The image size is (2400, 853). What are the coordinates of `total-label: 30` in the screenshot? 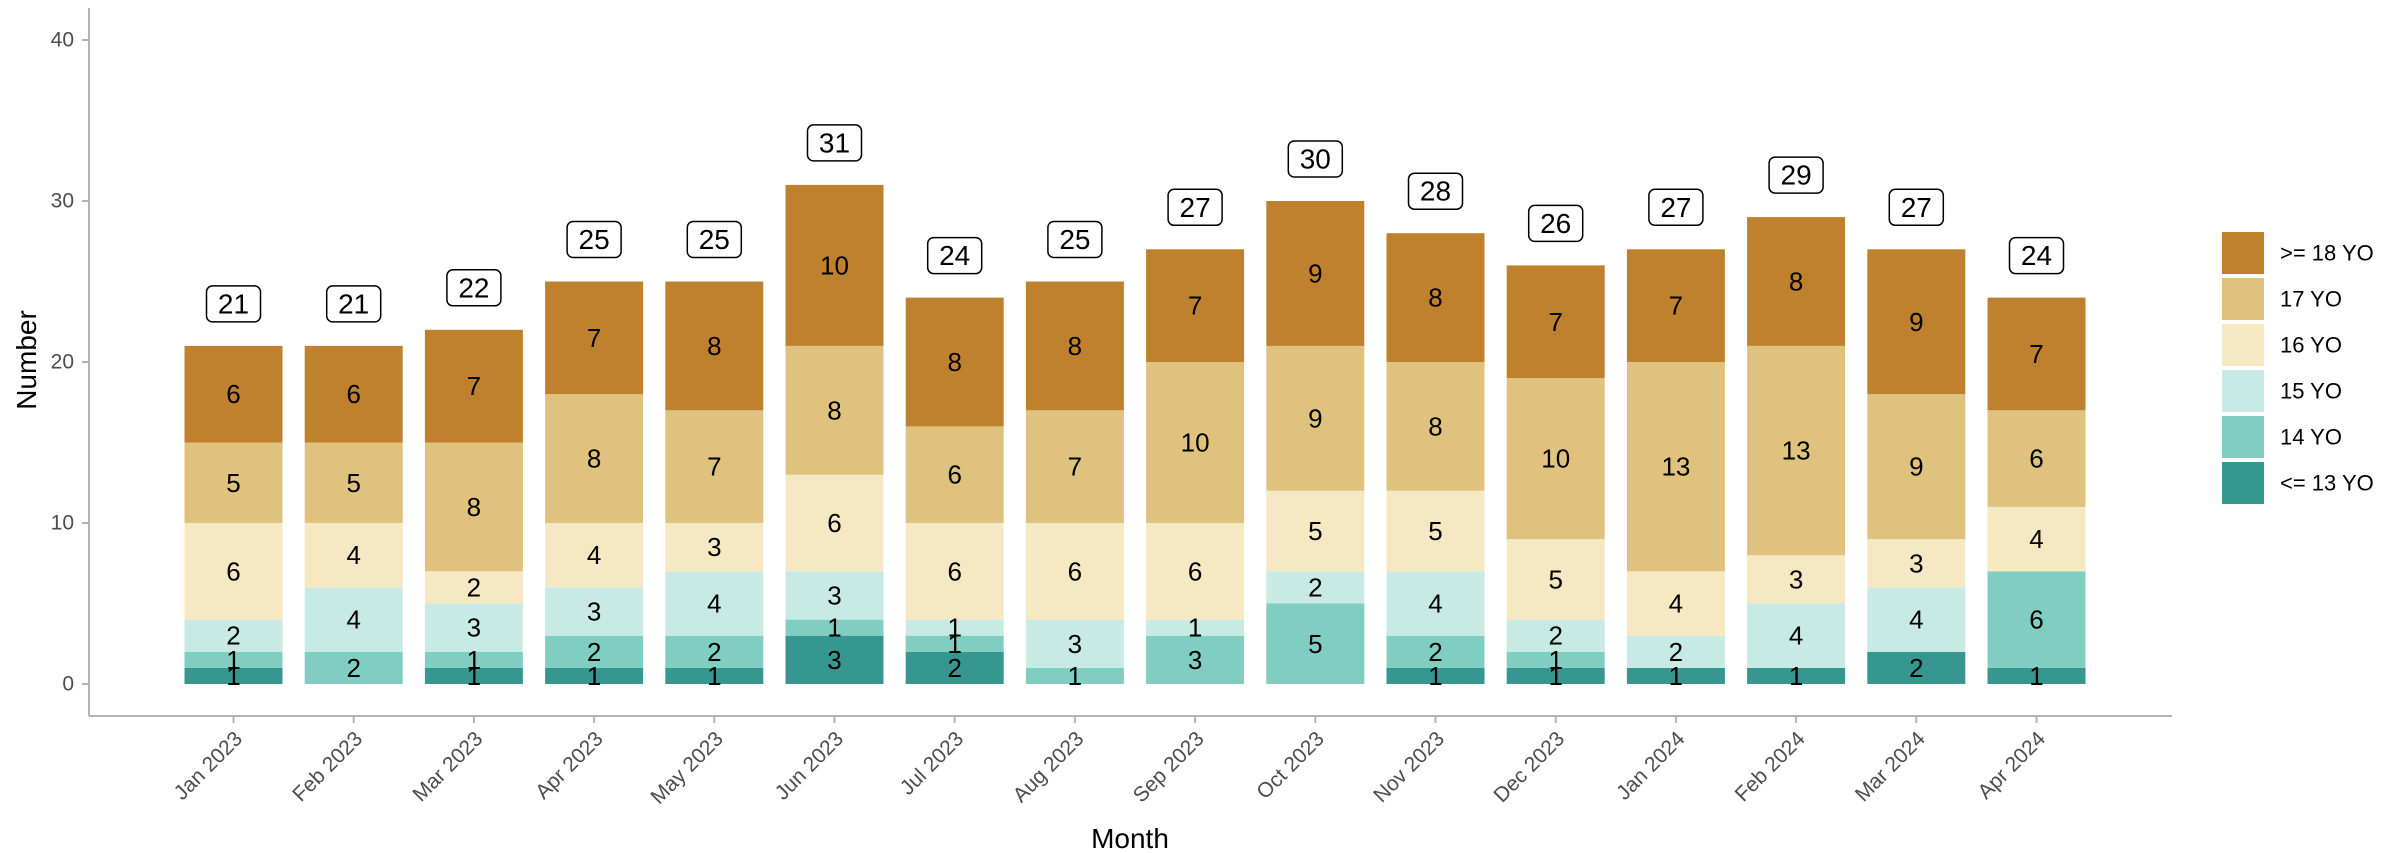 It's located at (1315, 159).